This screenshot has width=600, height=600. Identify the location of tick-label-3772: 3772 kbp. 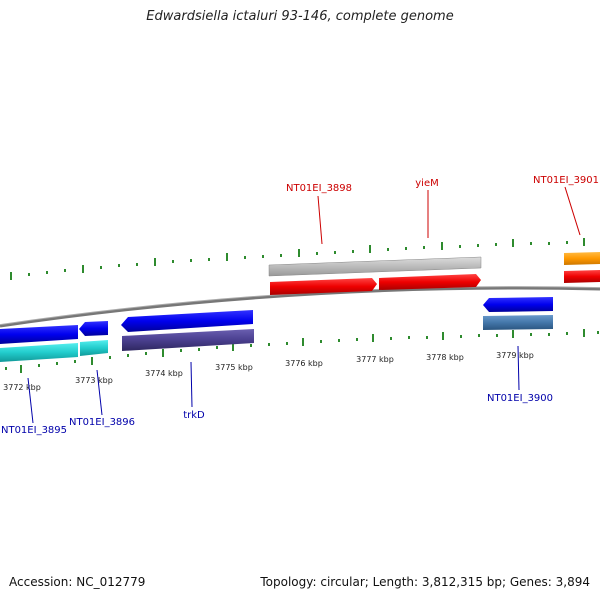
(22, 387).